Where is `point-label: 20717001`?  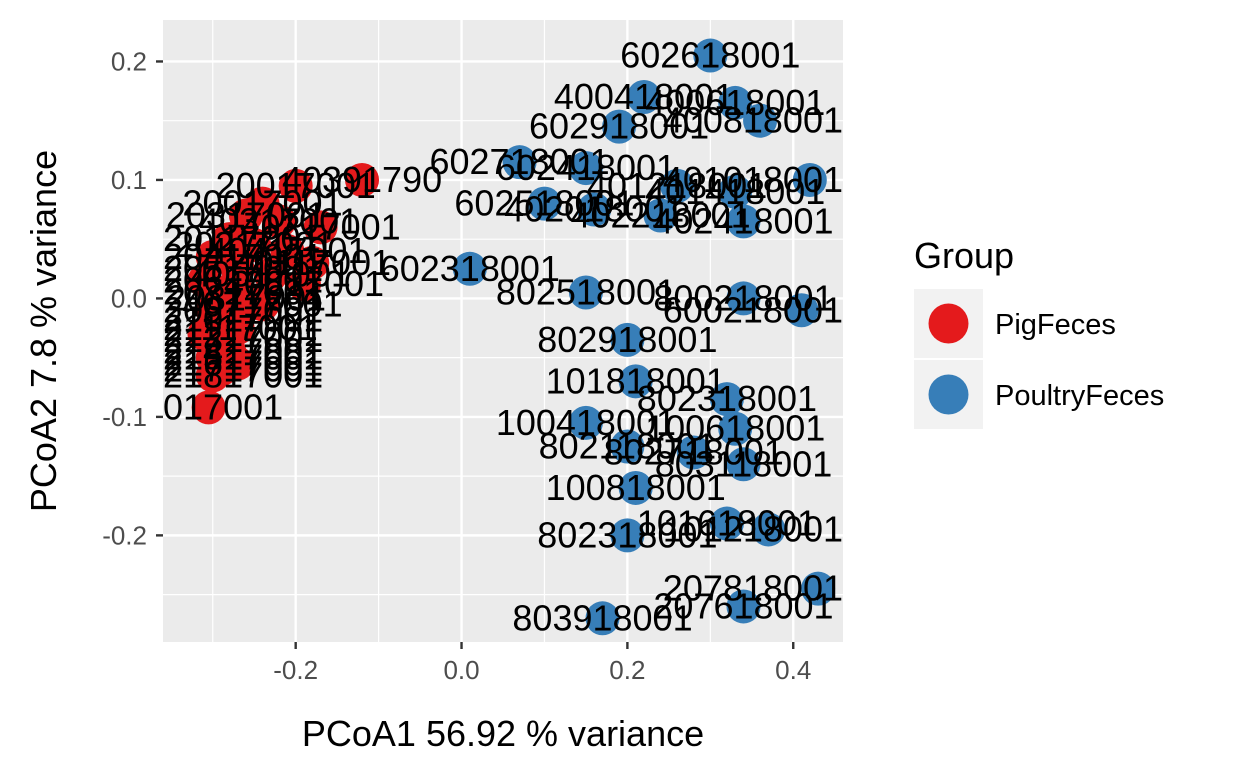 point-label: 20717001 is located at coordinates (243, 291).